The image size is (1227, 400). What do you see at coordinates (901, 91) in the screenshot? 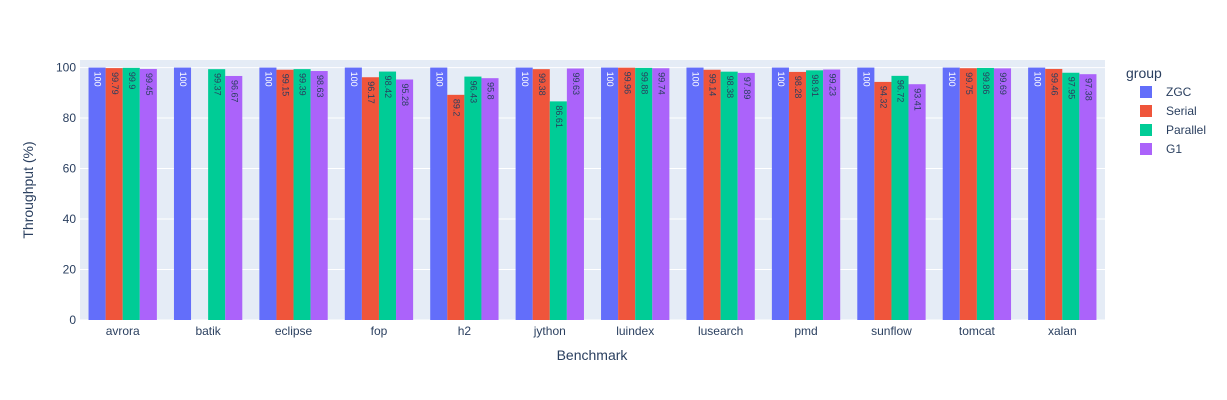
I see `data-label-parallel-sunflow: 96.72` at bounding box center [901, 91].